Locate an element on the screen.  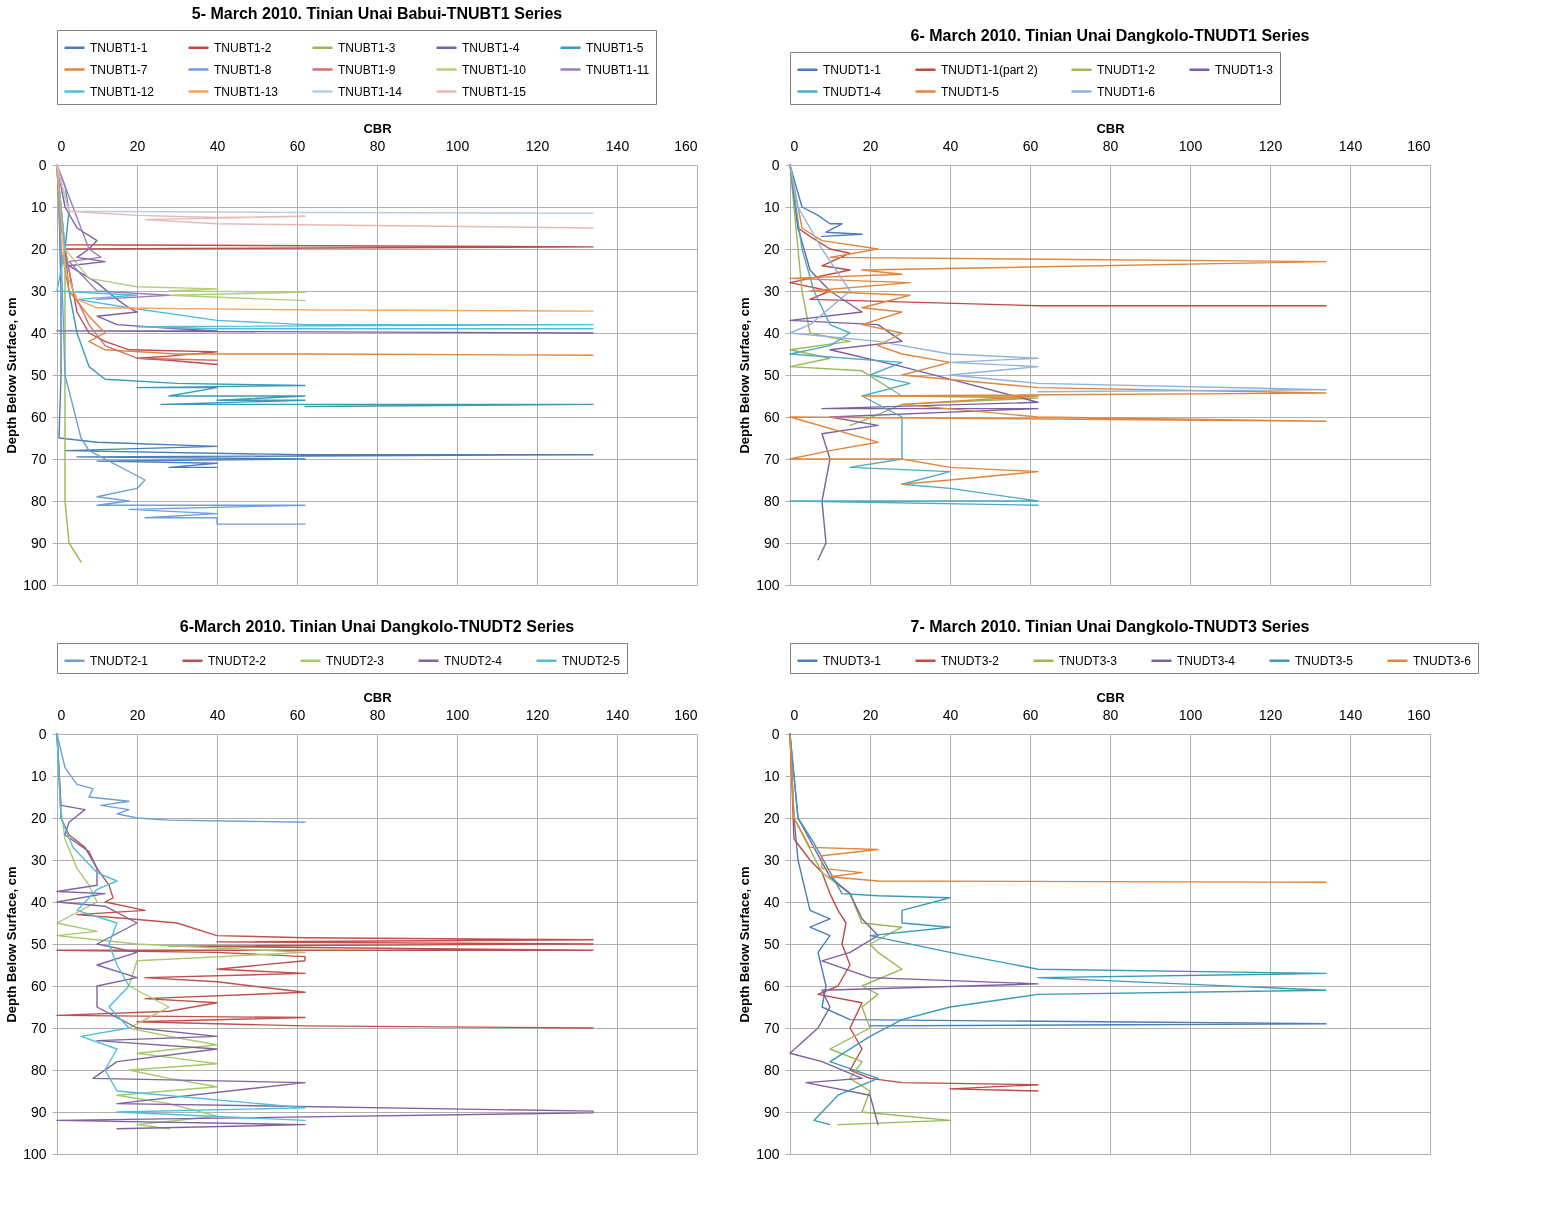
legend-label: TNUBT1-10 is located at coordinates (494, 69).